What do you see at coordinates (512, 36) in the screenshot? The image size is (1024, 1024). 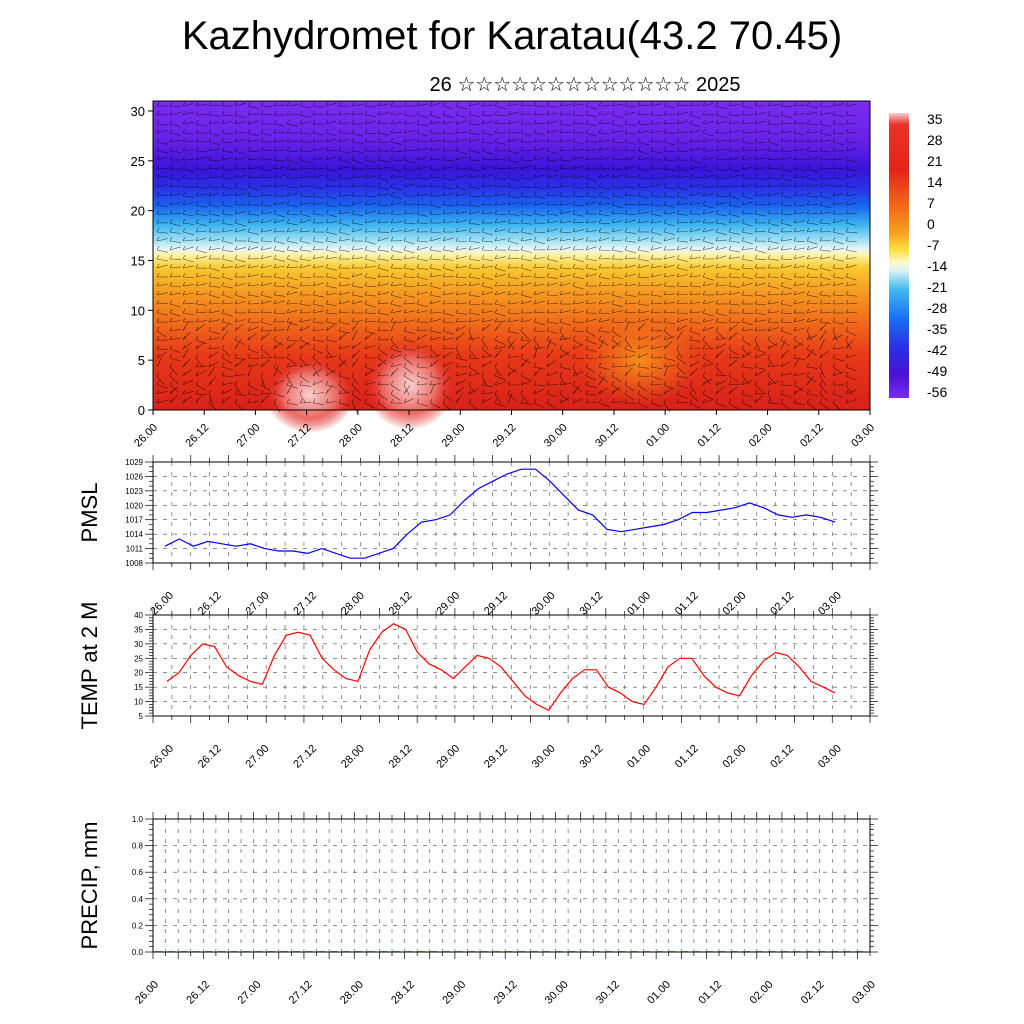 I see `chart-title: Kazhydromet for Karatau(43.2 70.45)` at bounding box center [512, 36].